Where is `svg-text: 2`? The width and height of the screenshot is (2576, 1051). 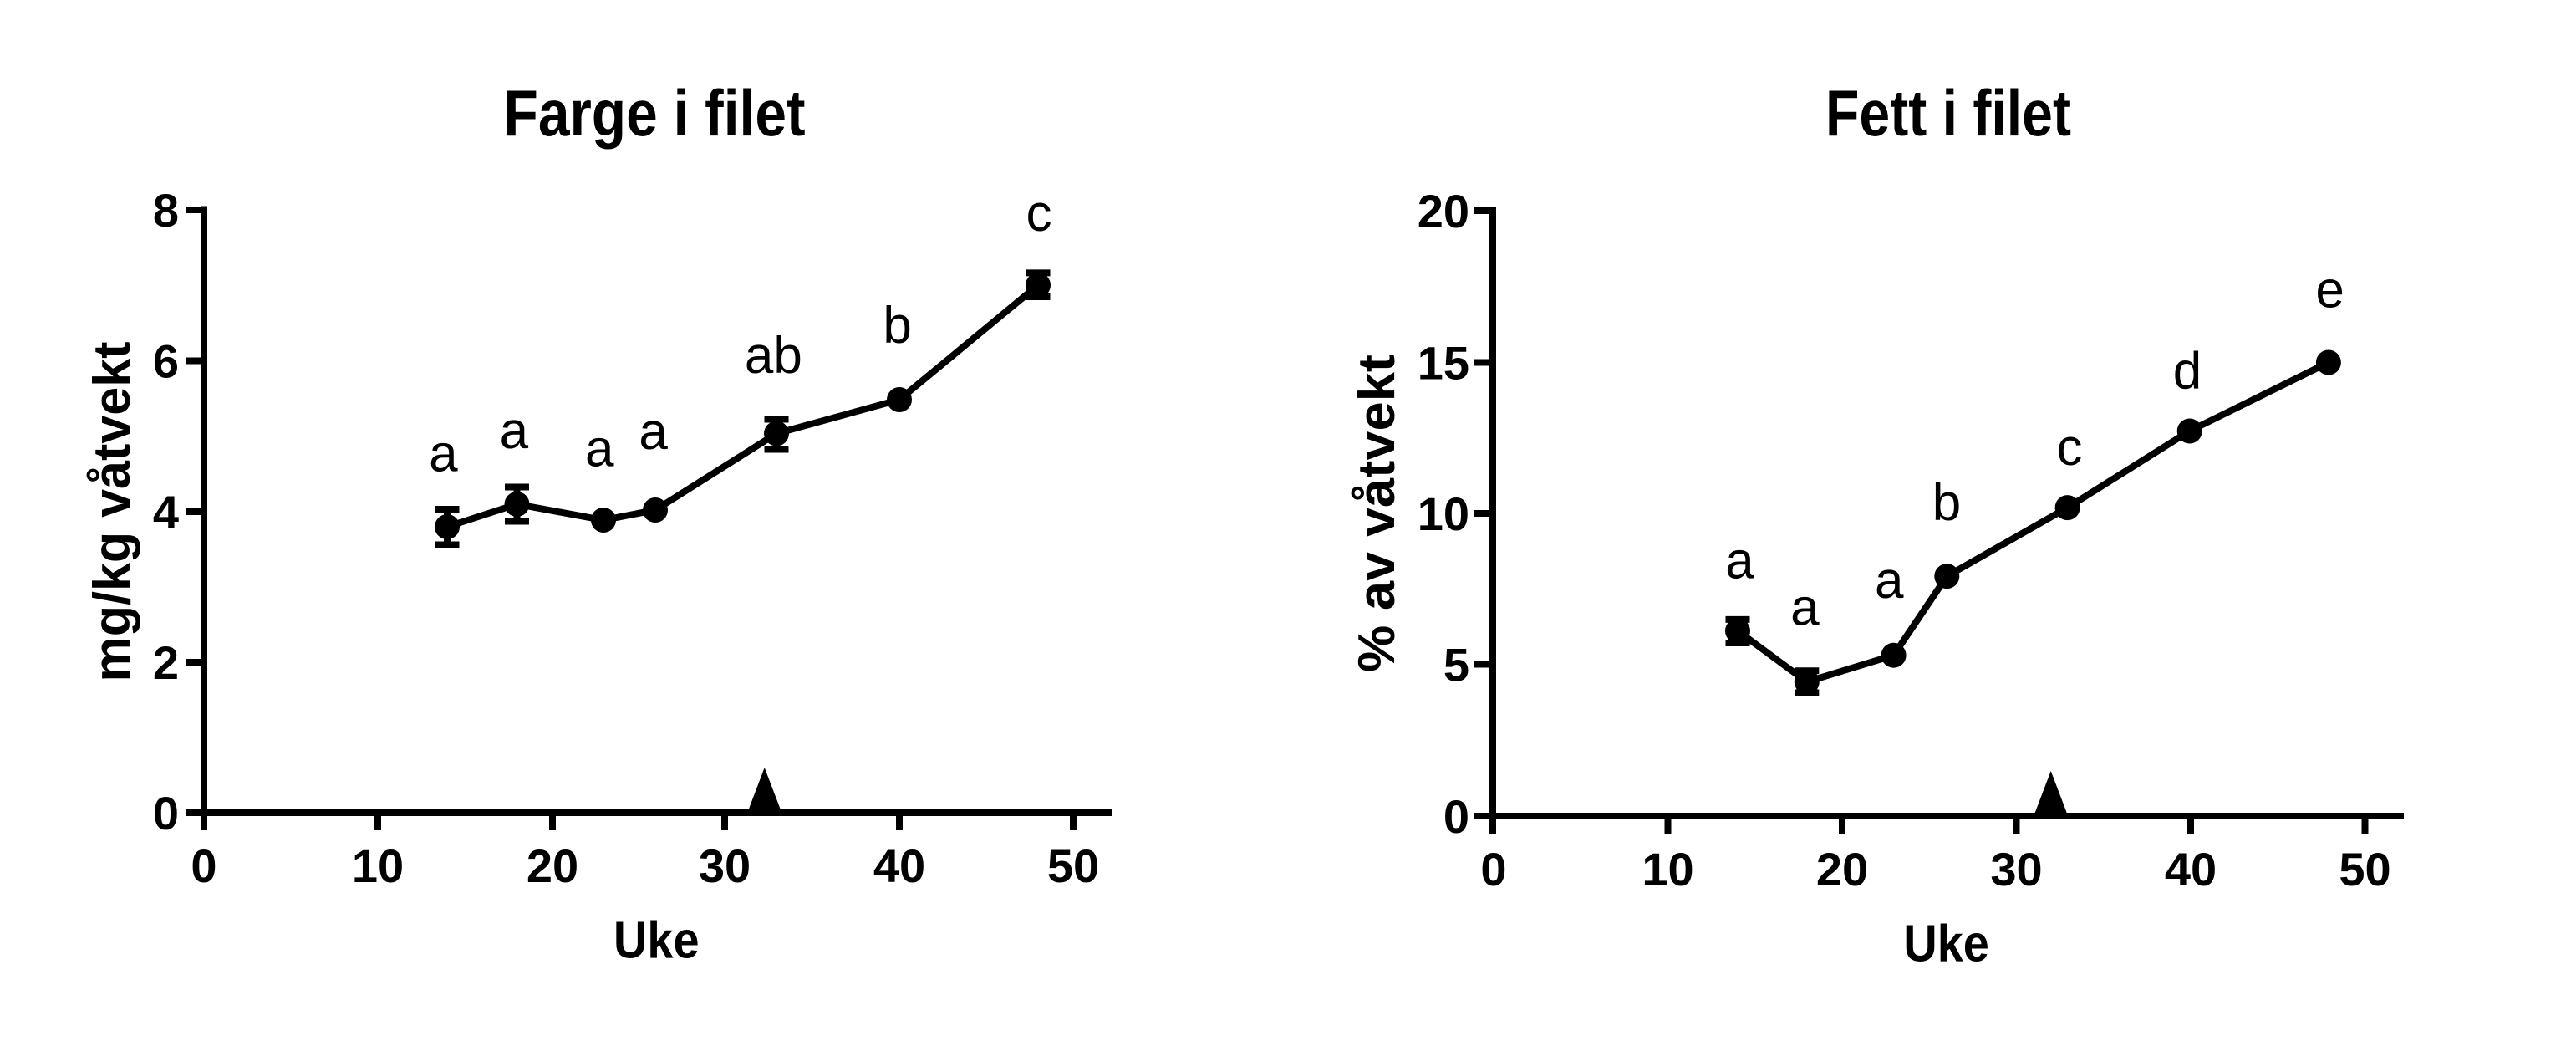 svg-text: 2 is located at coordinates (166, 662).